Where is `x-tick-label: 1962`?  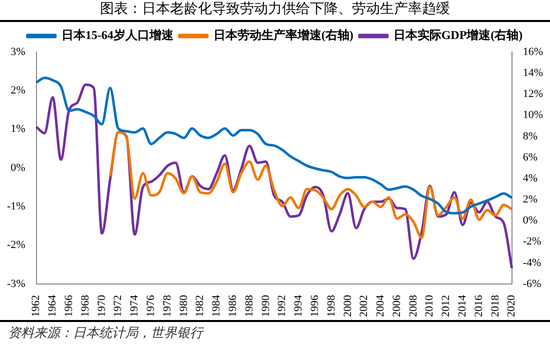 x-tick-label: 1962 is located at coordinates (36, 306).